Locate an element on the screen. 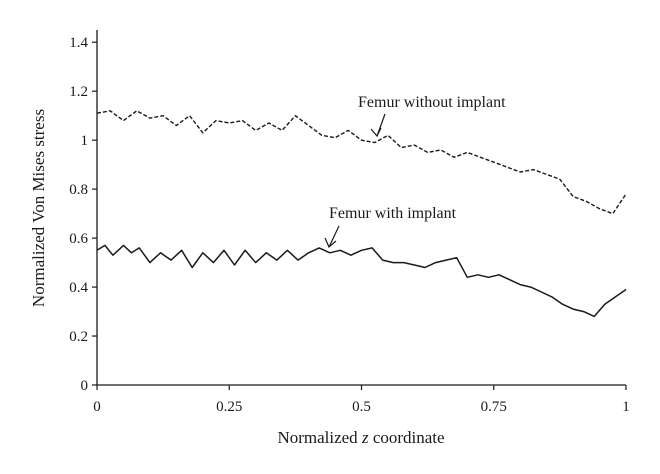 This screenshot has width=660, height=474. annotation-arrow-without-implant is located at coordinates (378, 125).